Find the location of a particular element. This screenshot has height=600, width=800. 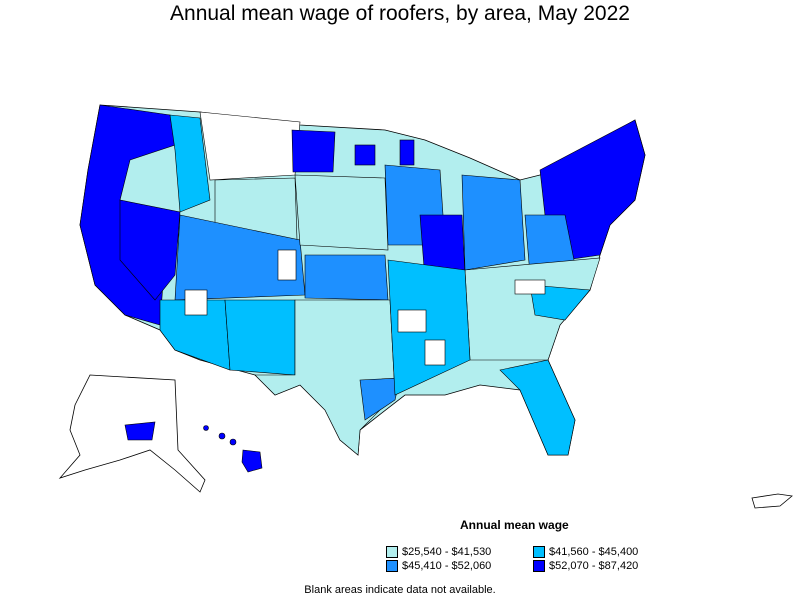

region-great-lakes is located at coordinates (493, 222).